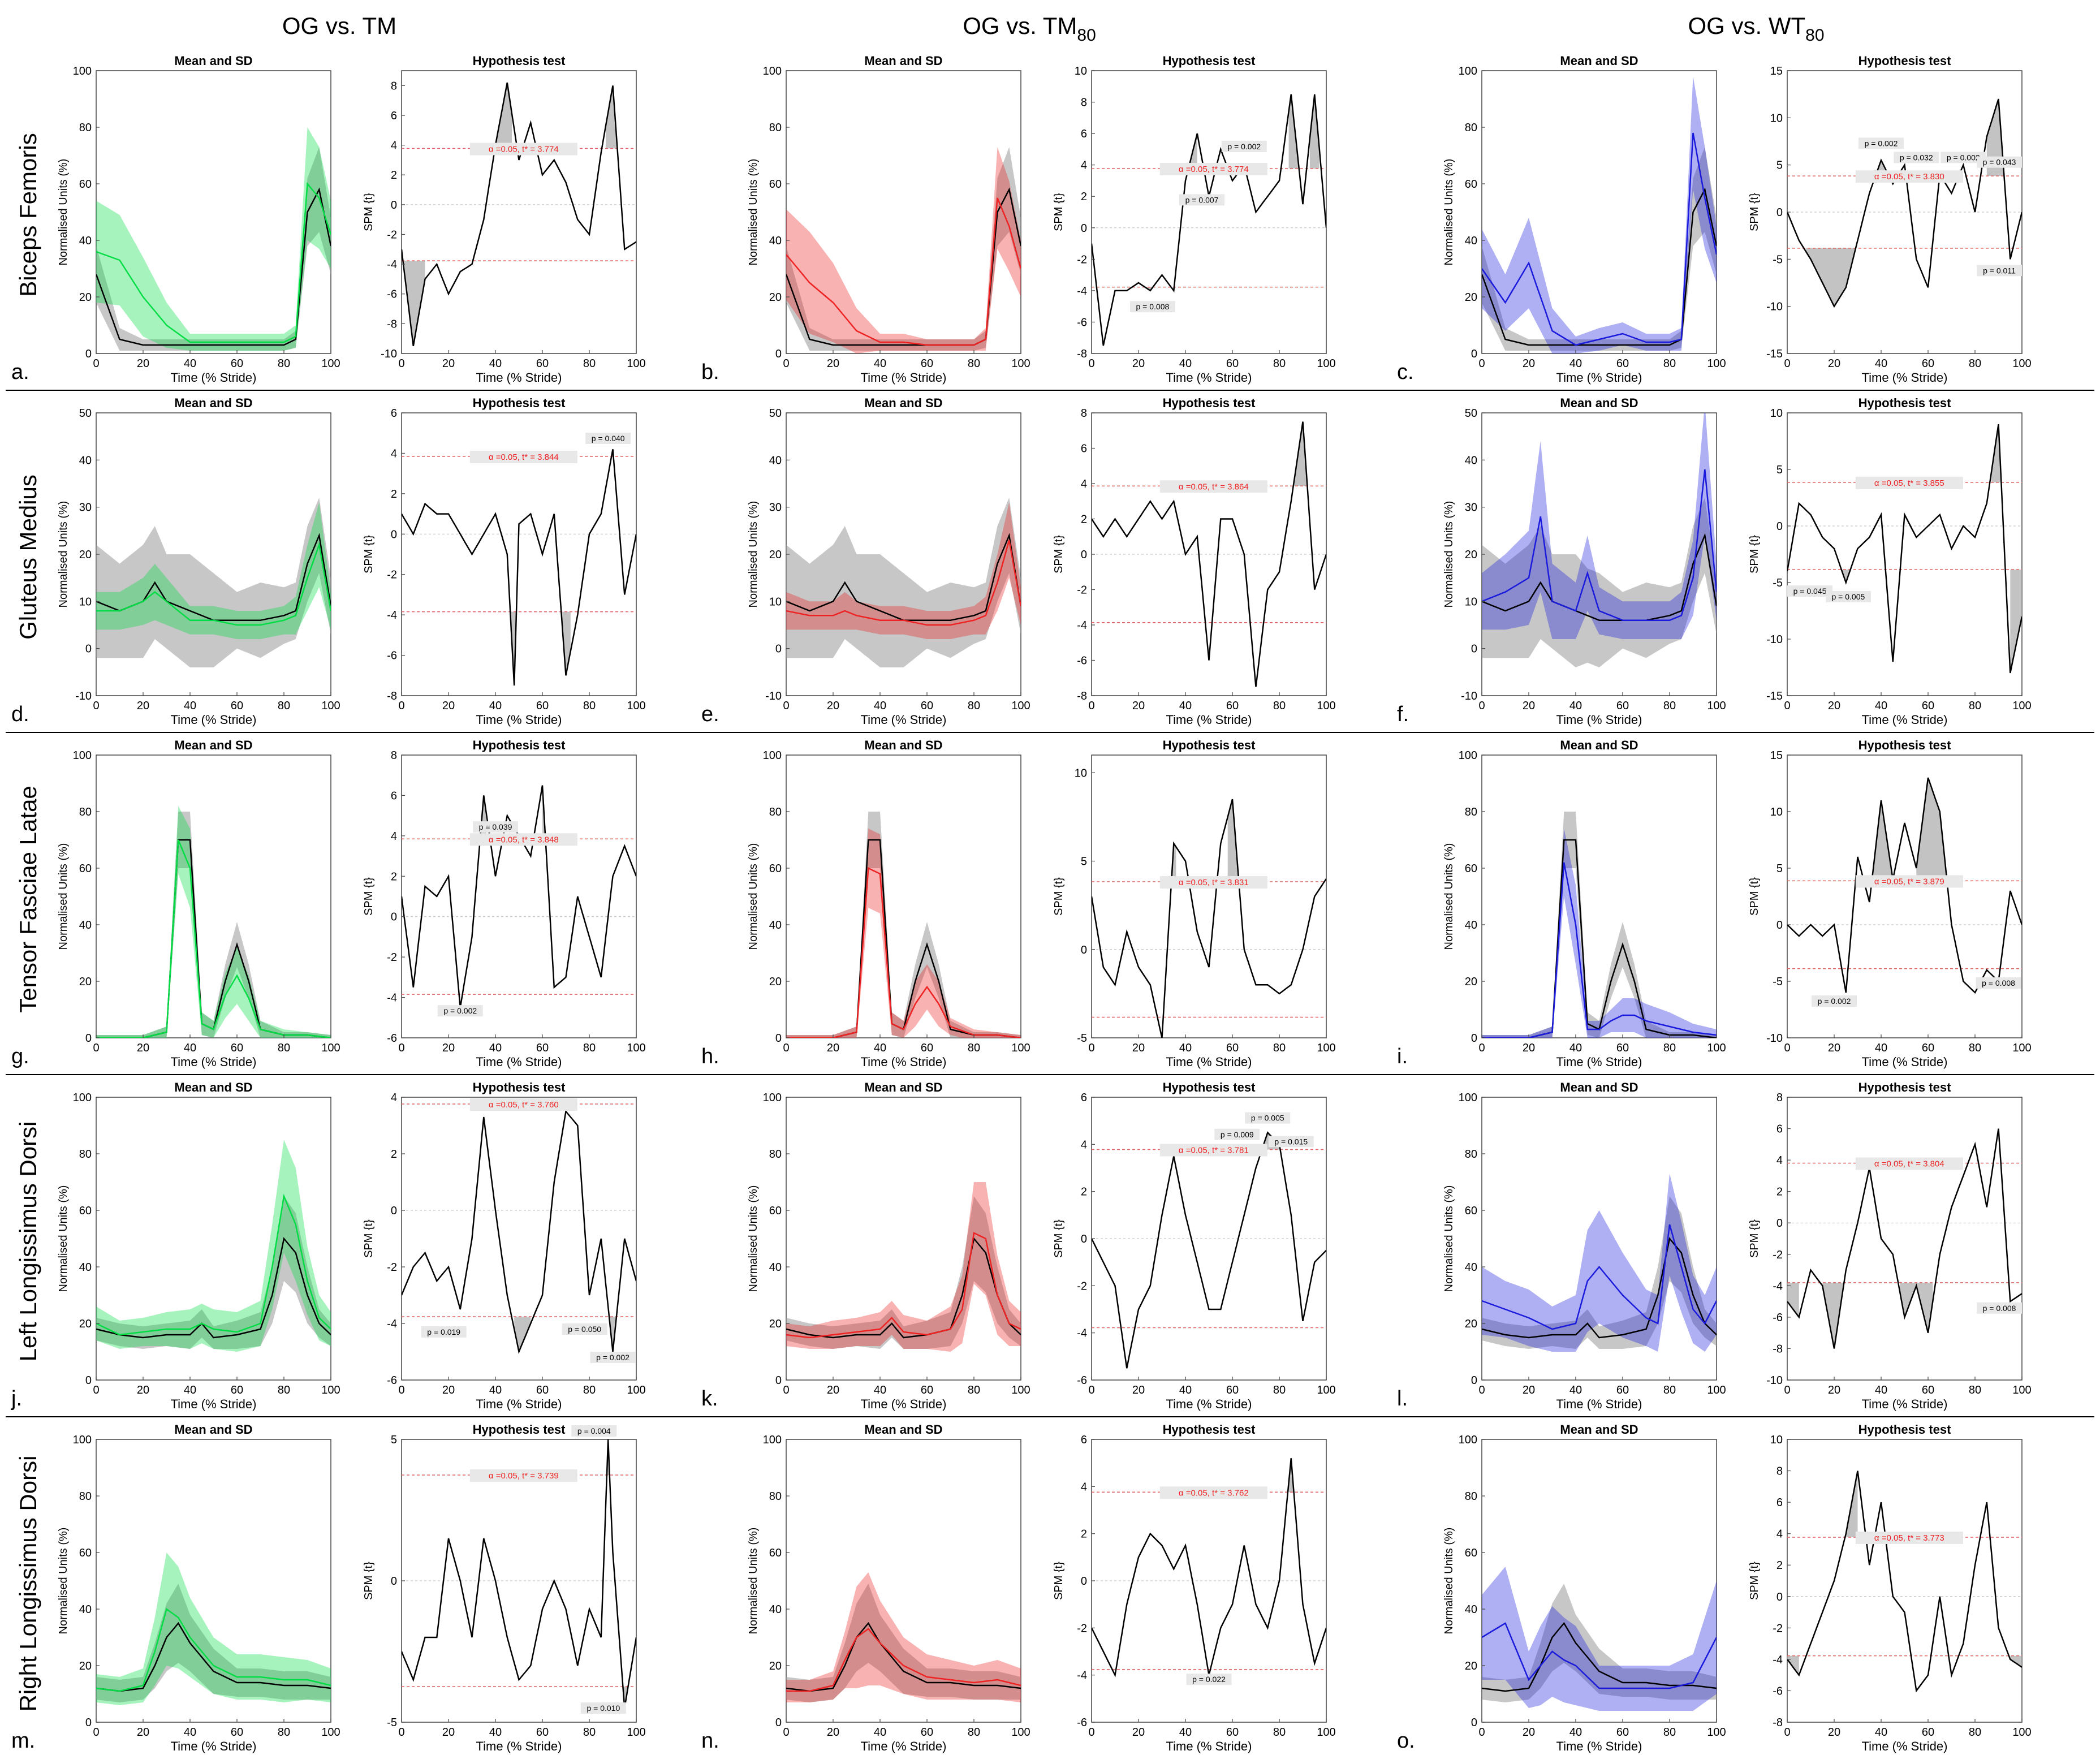 The width and height of the screenshot is (2100, 1755). What do you see at coordinates (1999, 983) in the screenshot?
I see `p-value-label: p = 0.008` at bounding box center [1999, 983].